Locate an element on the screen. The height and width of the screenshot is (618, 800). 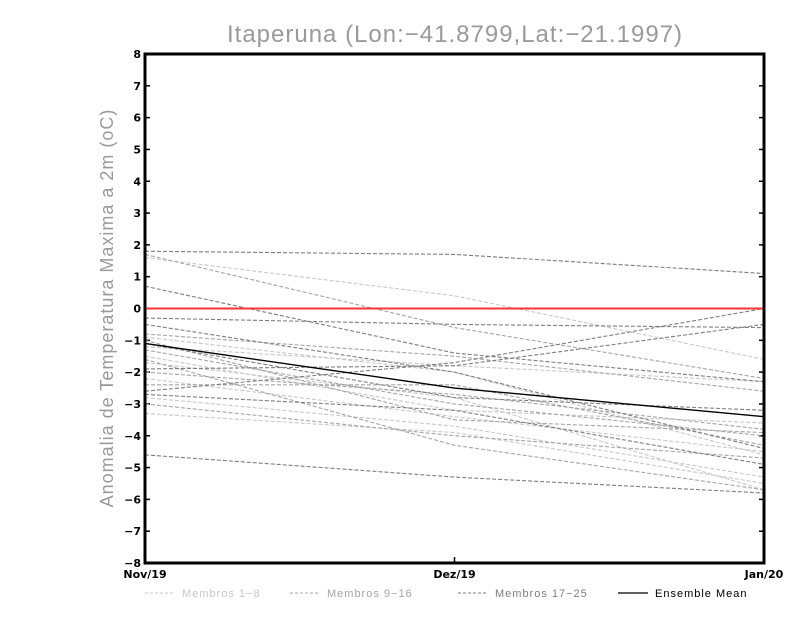
y-axis-label: Anomalia de Temperatura Maxima a 2m (oC) is located at coordinates (107, 308).